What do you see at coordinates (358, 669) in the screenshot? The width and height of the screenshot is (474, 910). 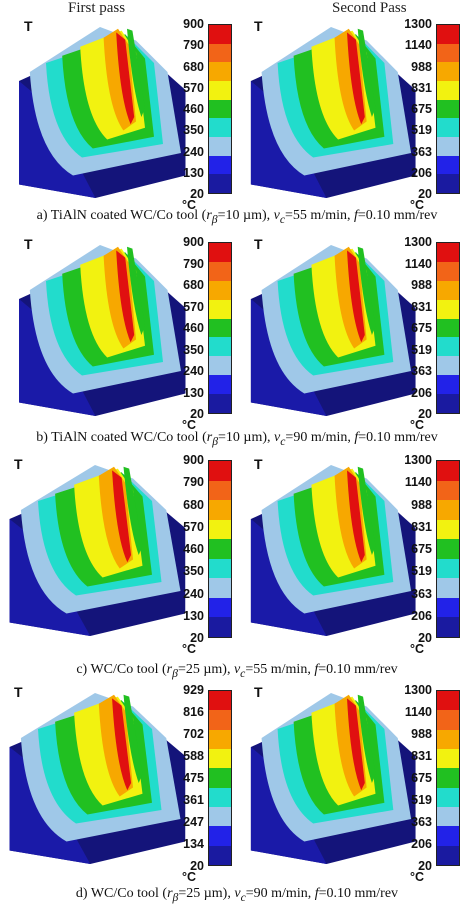 I see `caption-text: =0.10 mm/rev` at bounding box center [358, 669].